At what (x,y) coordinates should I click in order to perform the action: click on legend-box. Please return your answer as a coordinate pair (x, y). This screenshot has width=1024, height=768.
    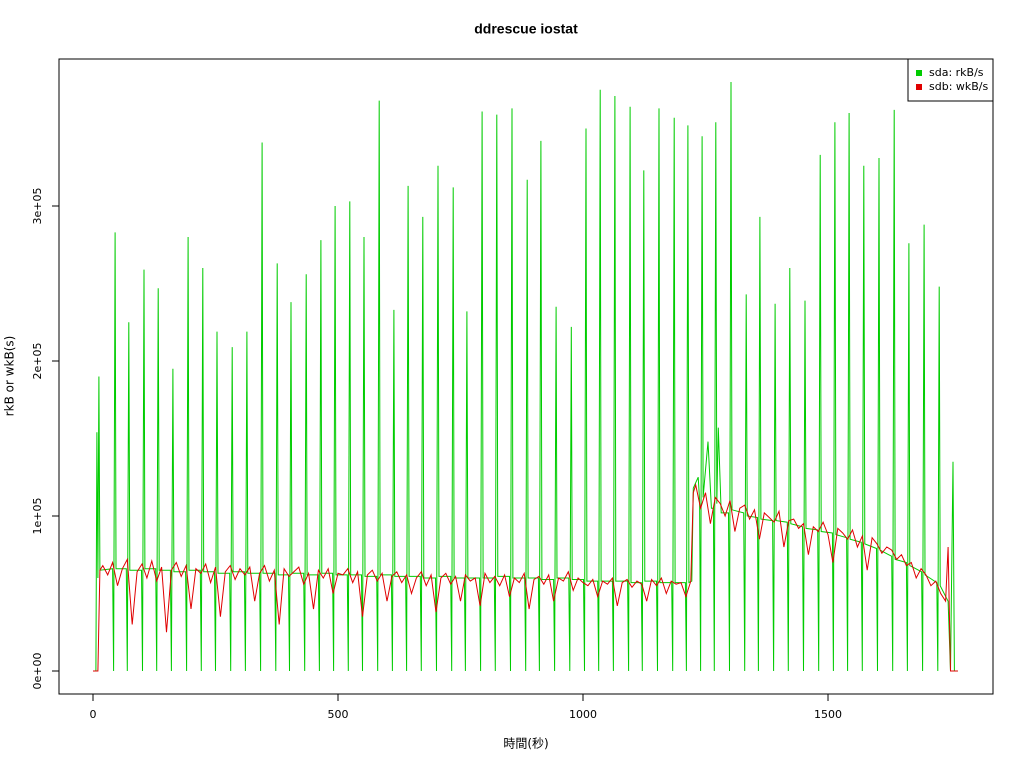
    Looking at the image, I should click on (950, 80).